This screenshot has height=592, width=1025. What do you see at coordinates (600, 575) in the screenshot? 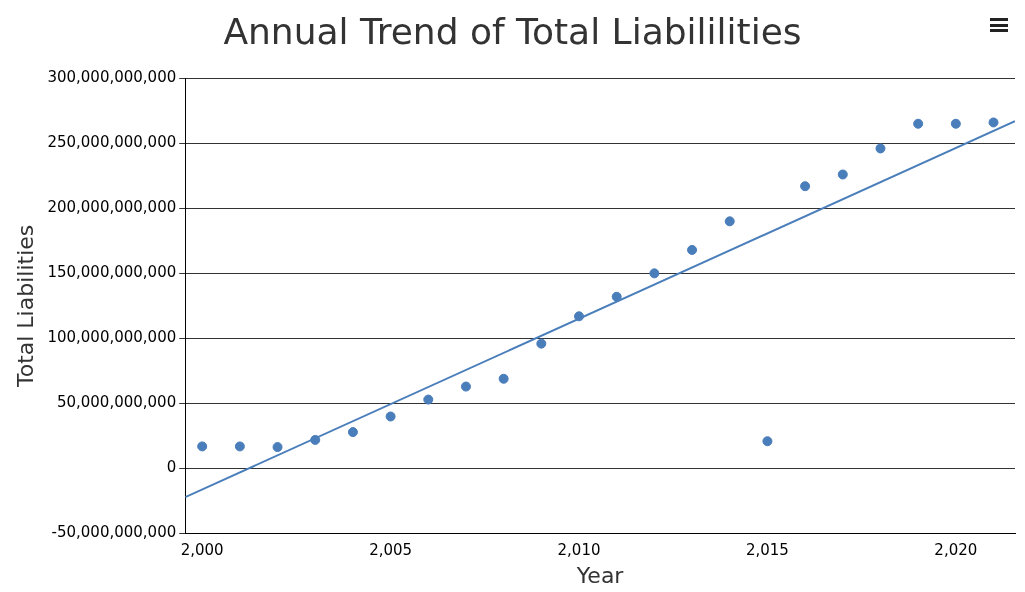
I see `x-axis-title: Year` at bounding box center [600, 575].